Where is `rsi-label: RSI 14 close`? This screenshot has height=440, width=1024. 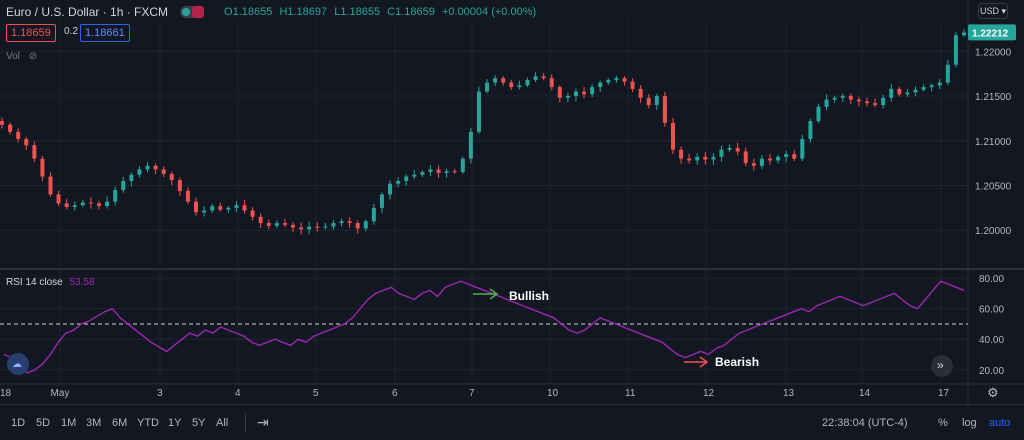 rsi-label: RSI 14 close is located at coordinates (34, 282).